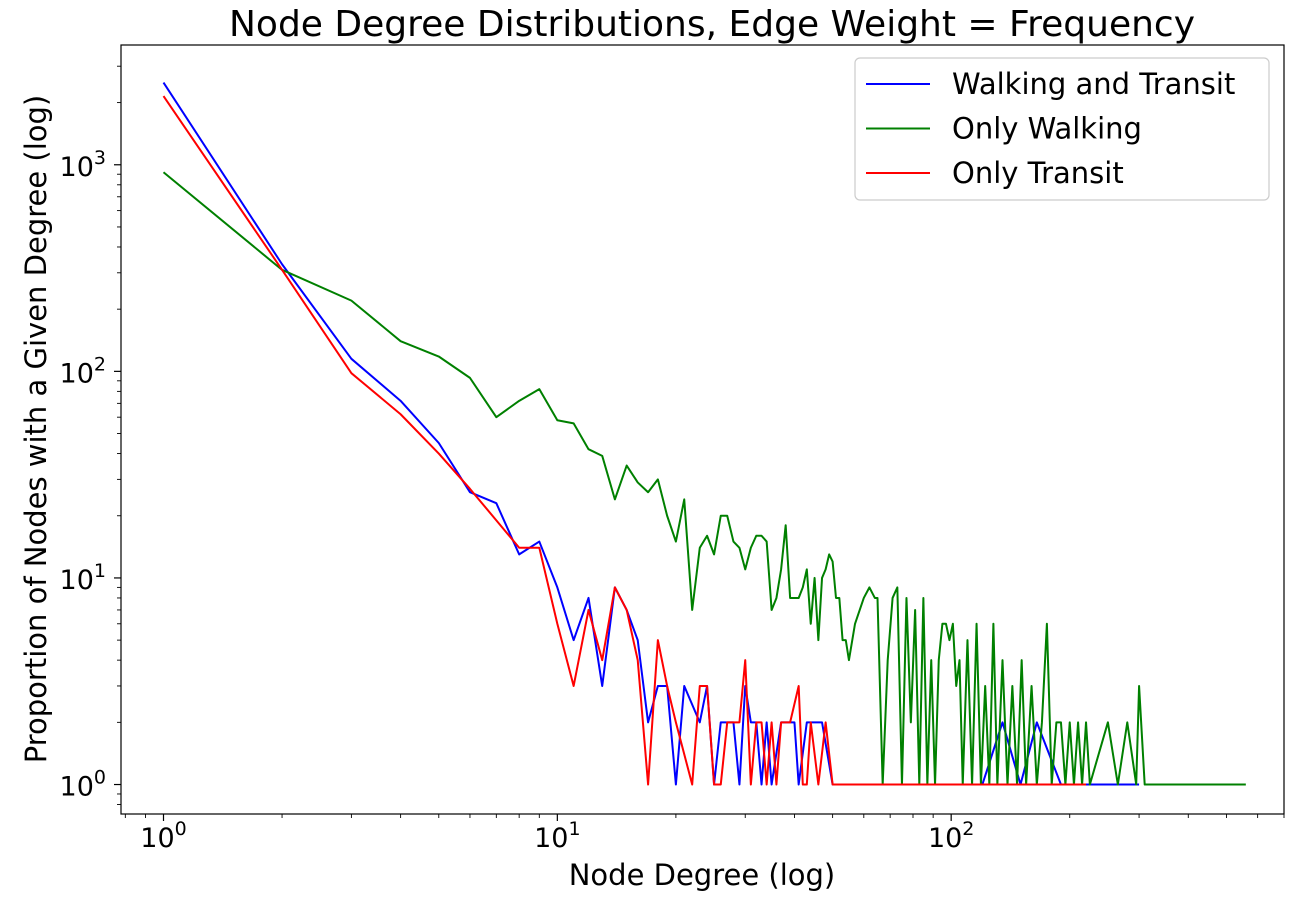  Describe the element at coordinates (83, 578) in the screenshot. I see `y-tick-label: 10¹` at that location.